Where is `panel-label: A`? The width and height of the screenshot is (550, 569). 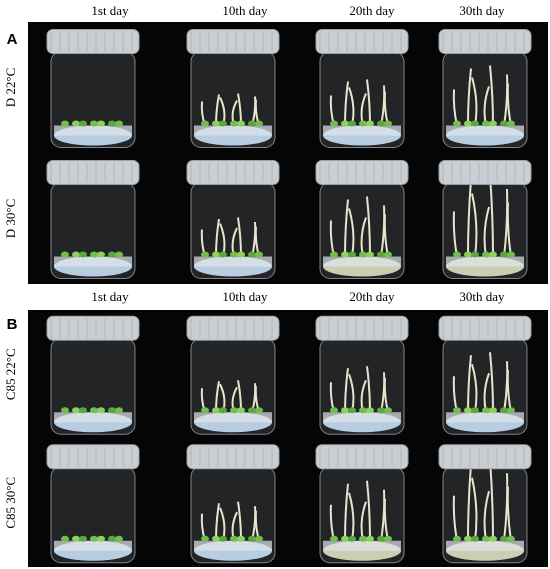 panel-label: A is located at coordinates (12, 39).